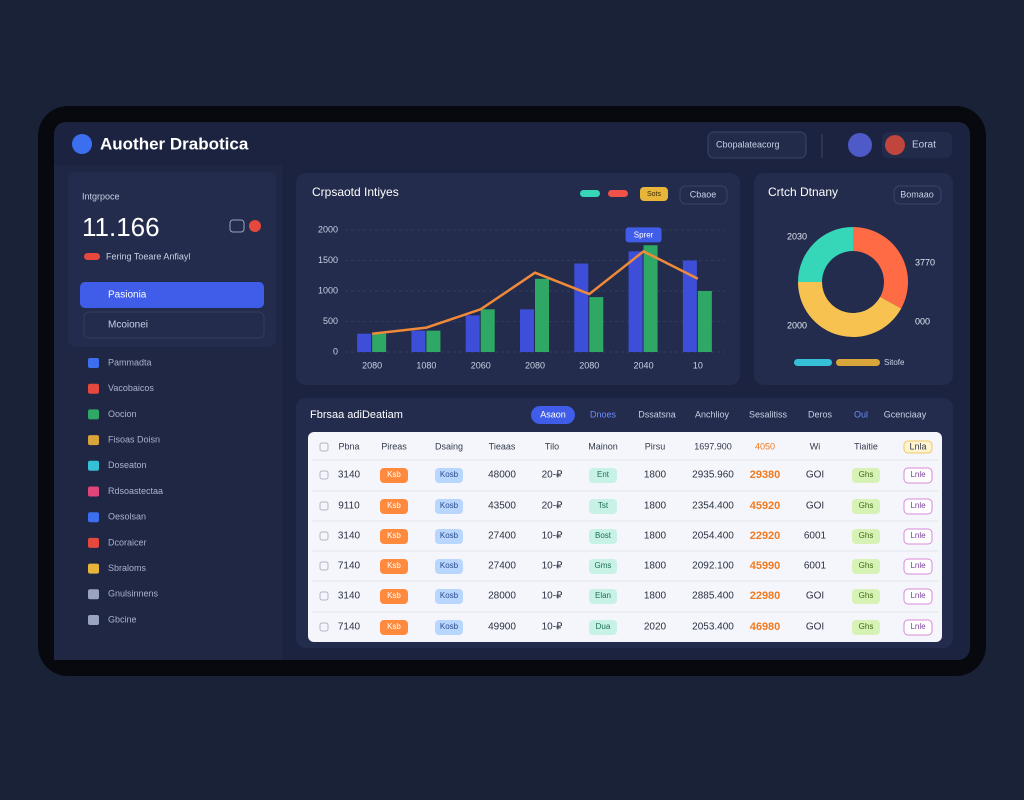 The height and width of the screenshot is (800, 1024). Describe the element at coordinates (712, 414) in the screenshot. I see `tab: Anchlioy` at that location.